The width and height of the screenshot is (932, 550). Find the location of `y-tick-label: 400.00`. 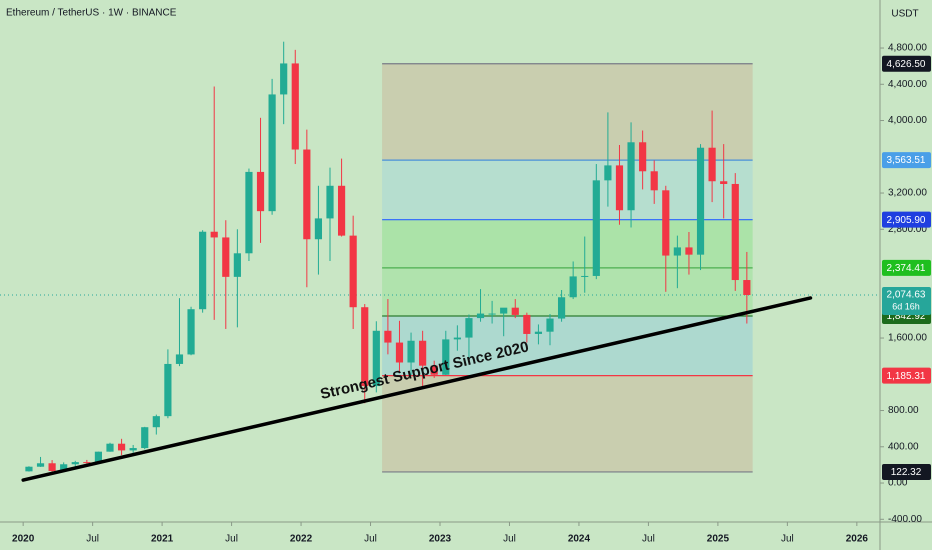

y-tick-label: 400.00 is located at coordinates (903, 446).